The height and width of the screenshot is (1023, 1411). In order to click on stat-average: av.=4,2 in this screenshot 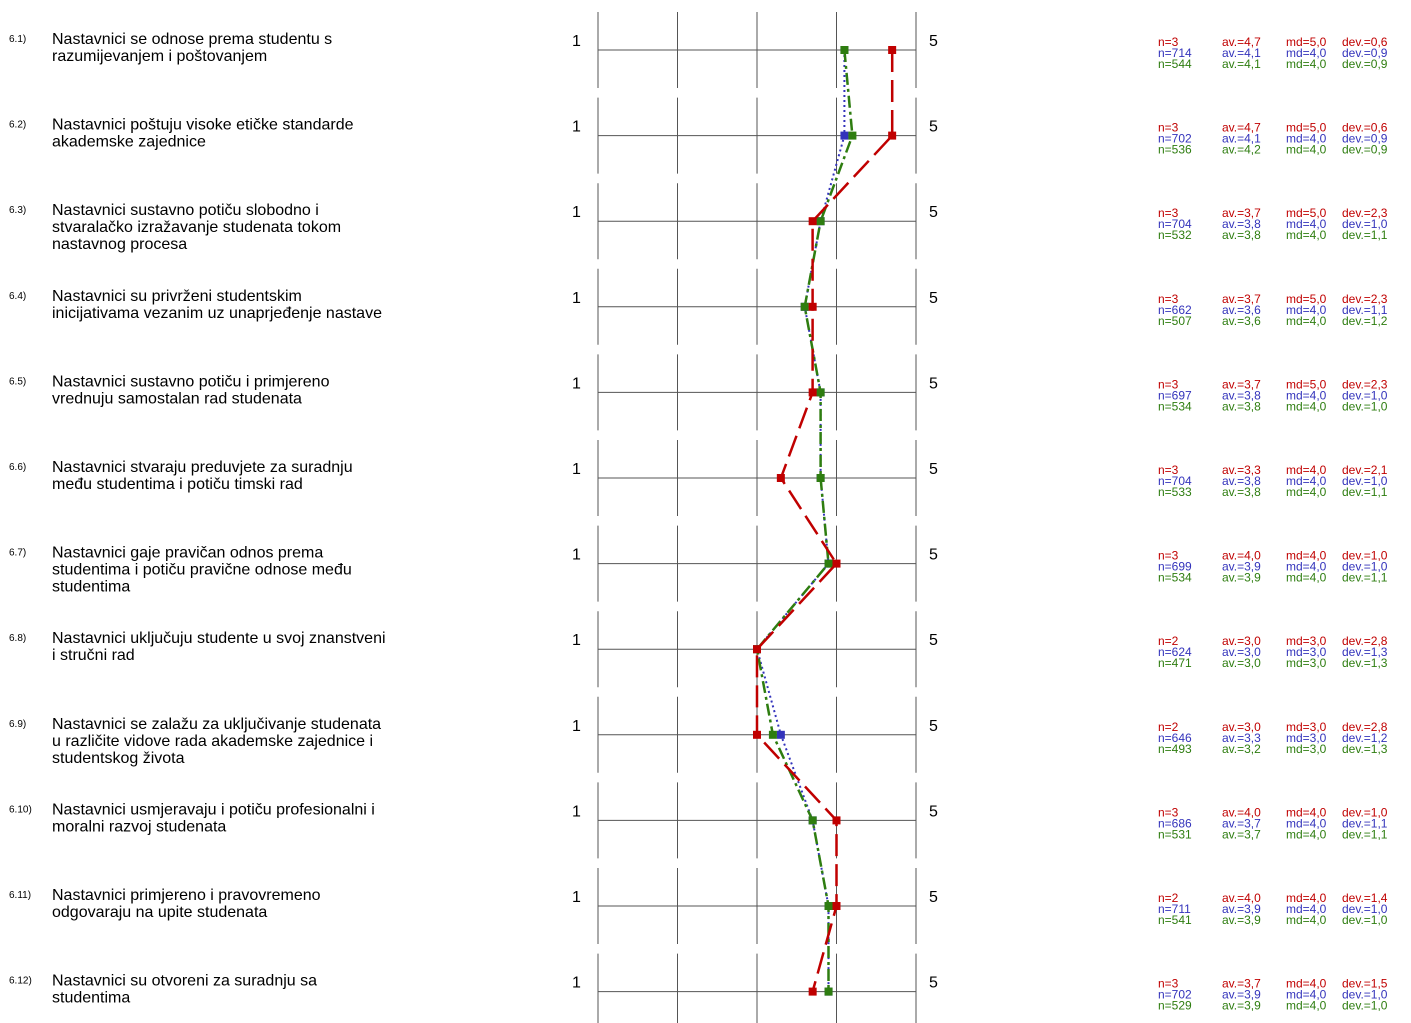, I will do `click(1241, 150)`.